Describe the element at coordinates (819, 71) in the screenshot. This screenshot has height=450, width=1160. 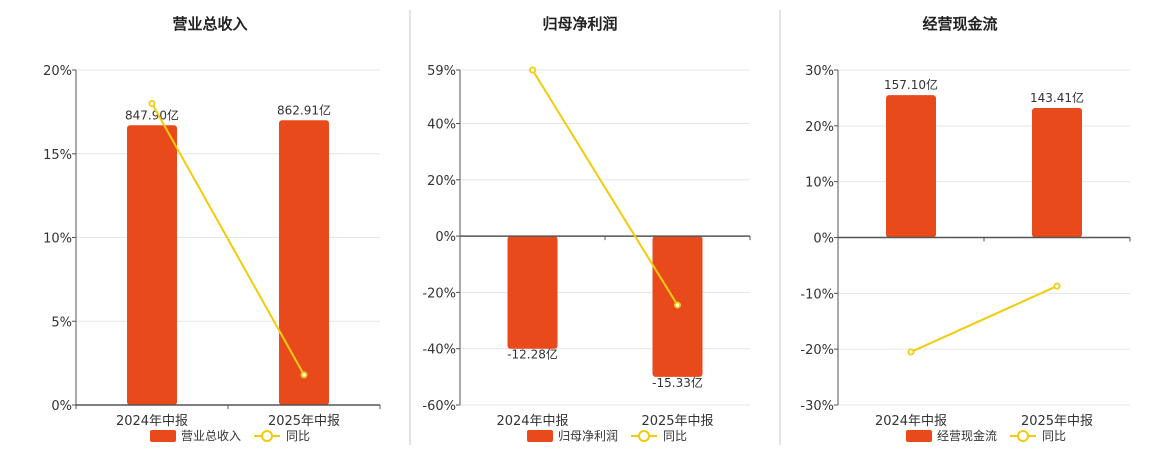
I see `y-tick-label: 30%` at that location.